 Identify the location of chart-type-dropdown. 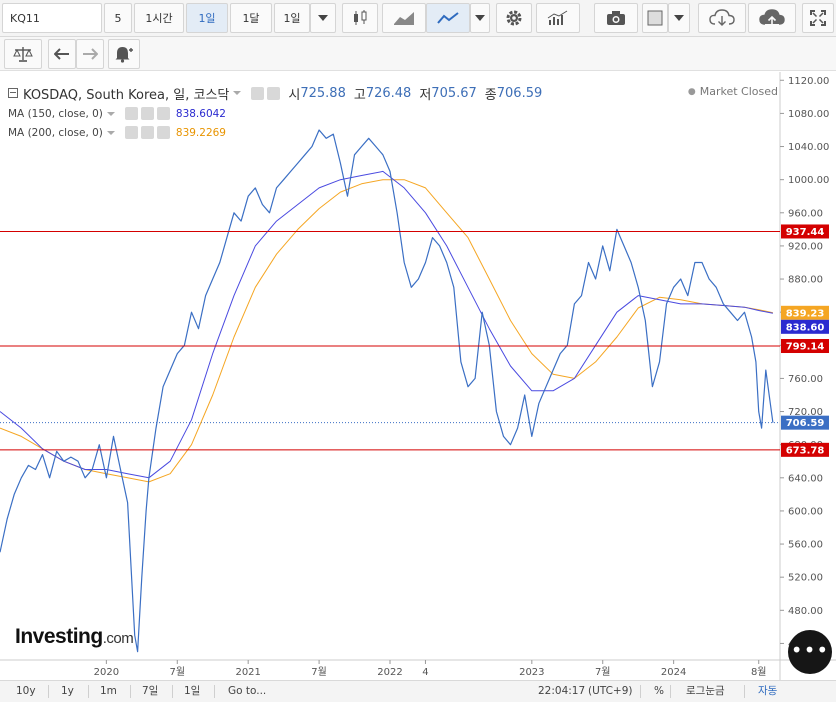
(480, 18).